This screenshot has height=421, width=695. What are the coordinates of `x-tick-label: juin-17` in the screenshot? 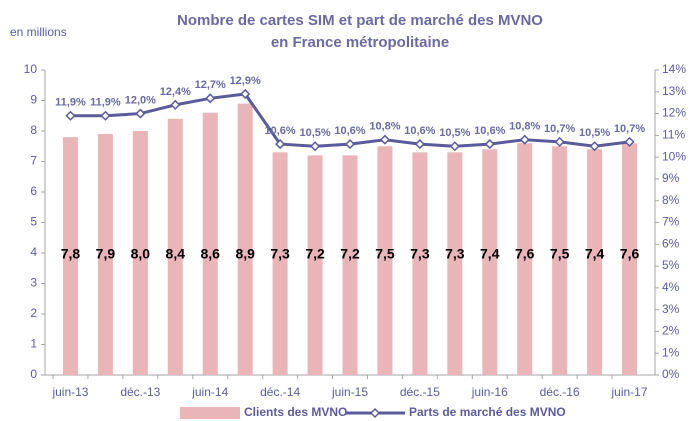 It's located at (629, 392).